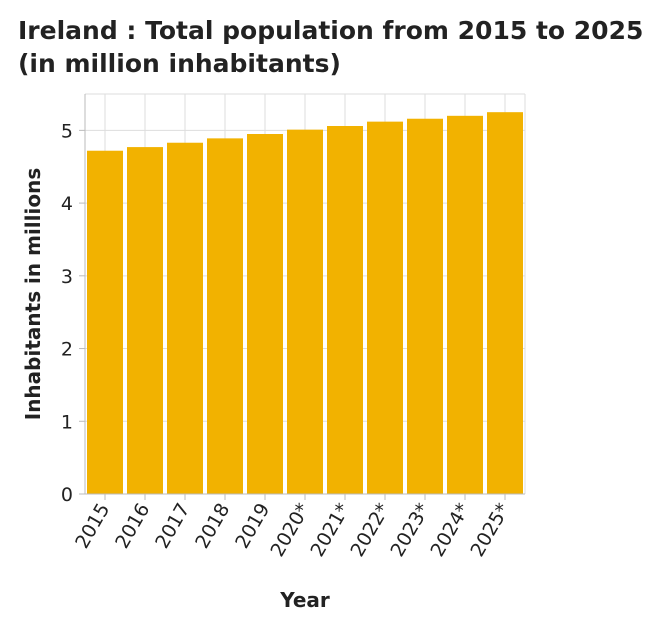 The height and width of the screenshot is (630, 662). Describe the element at coordinates (172, 526) in the screenshot. I see `x-tick-label: 2017` at that location.